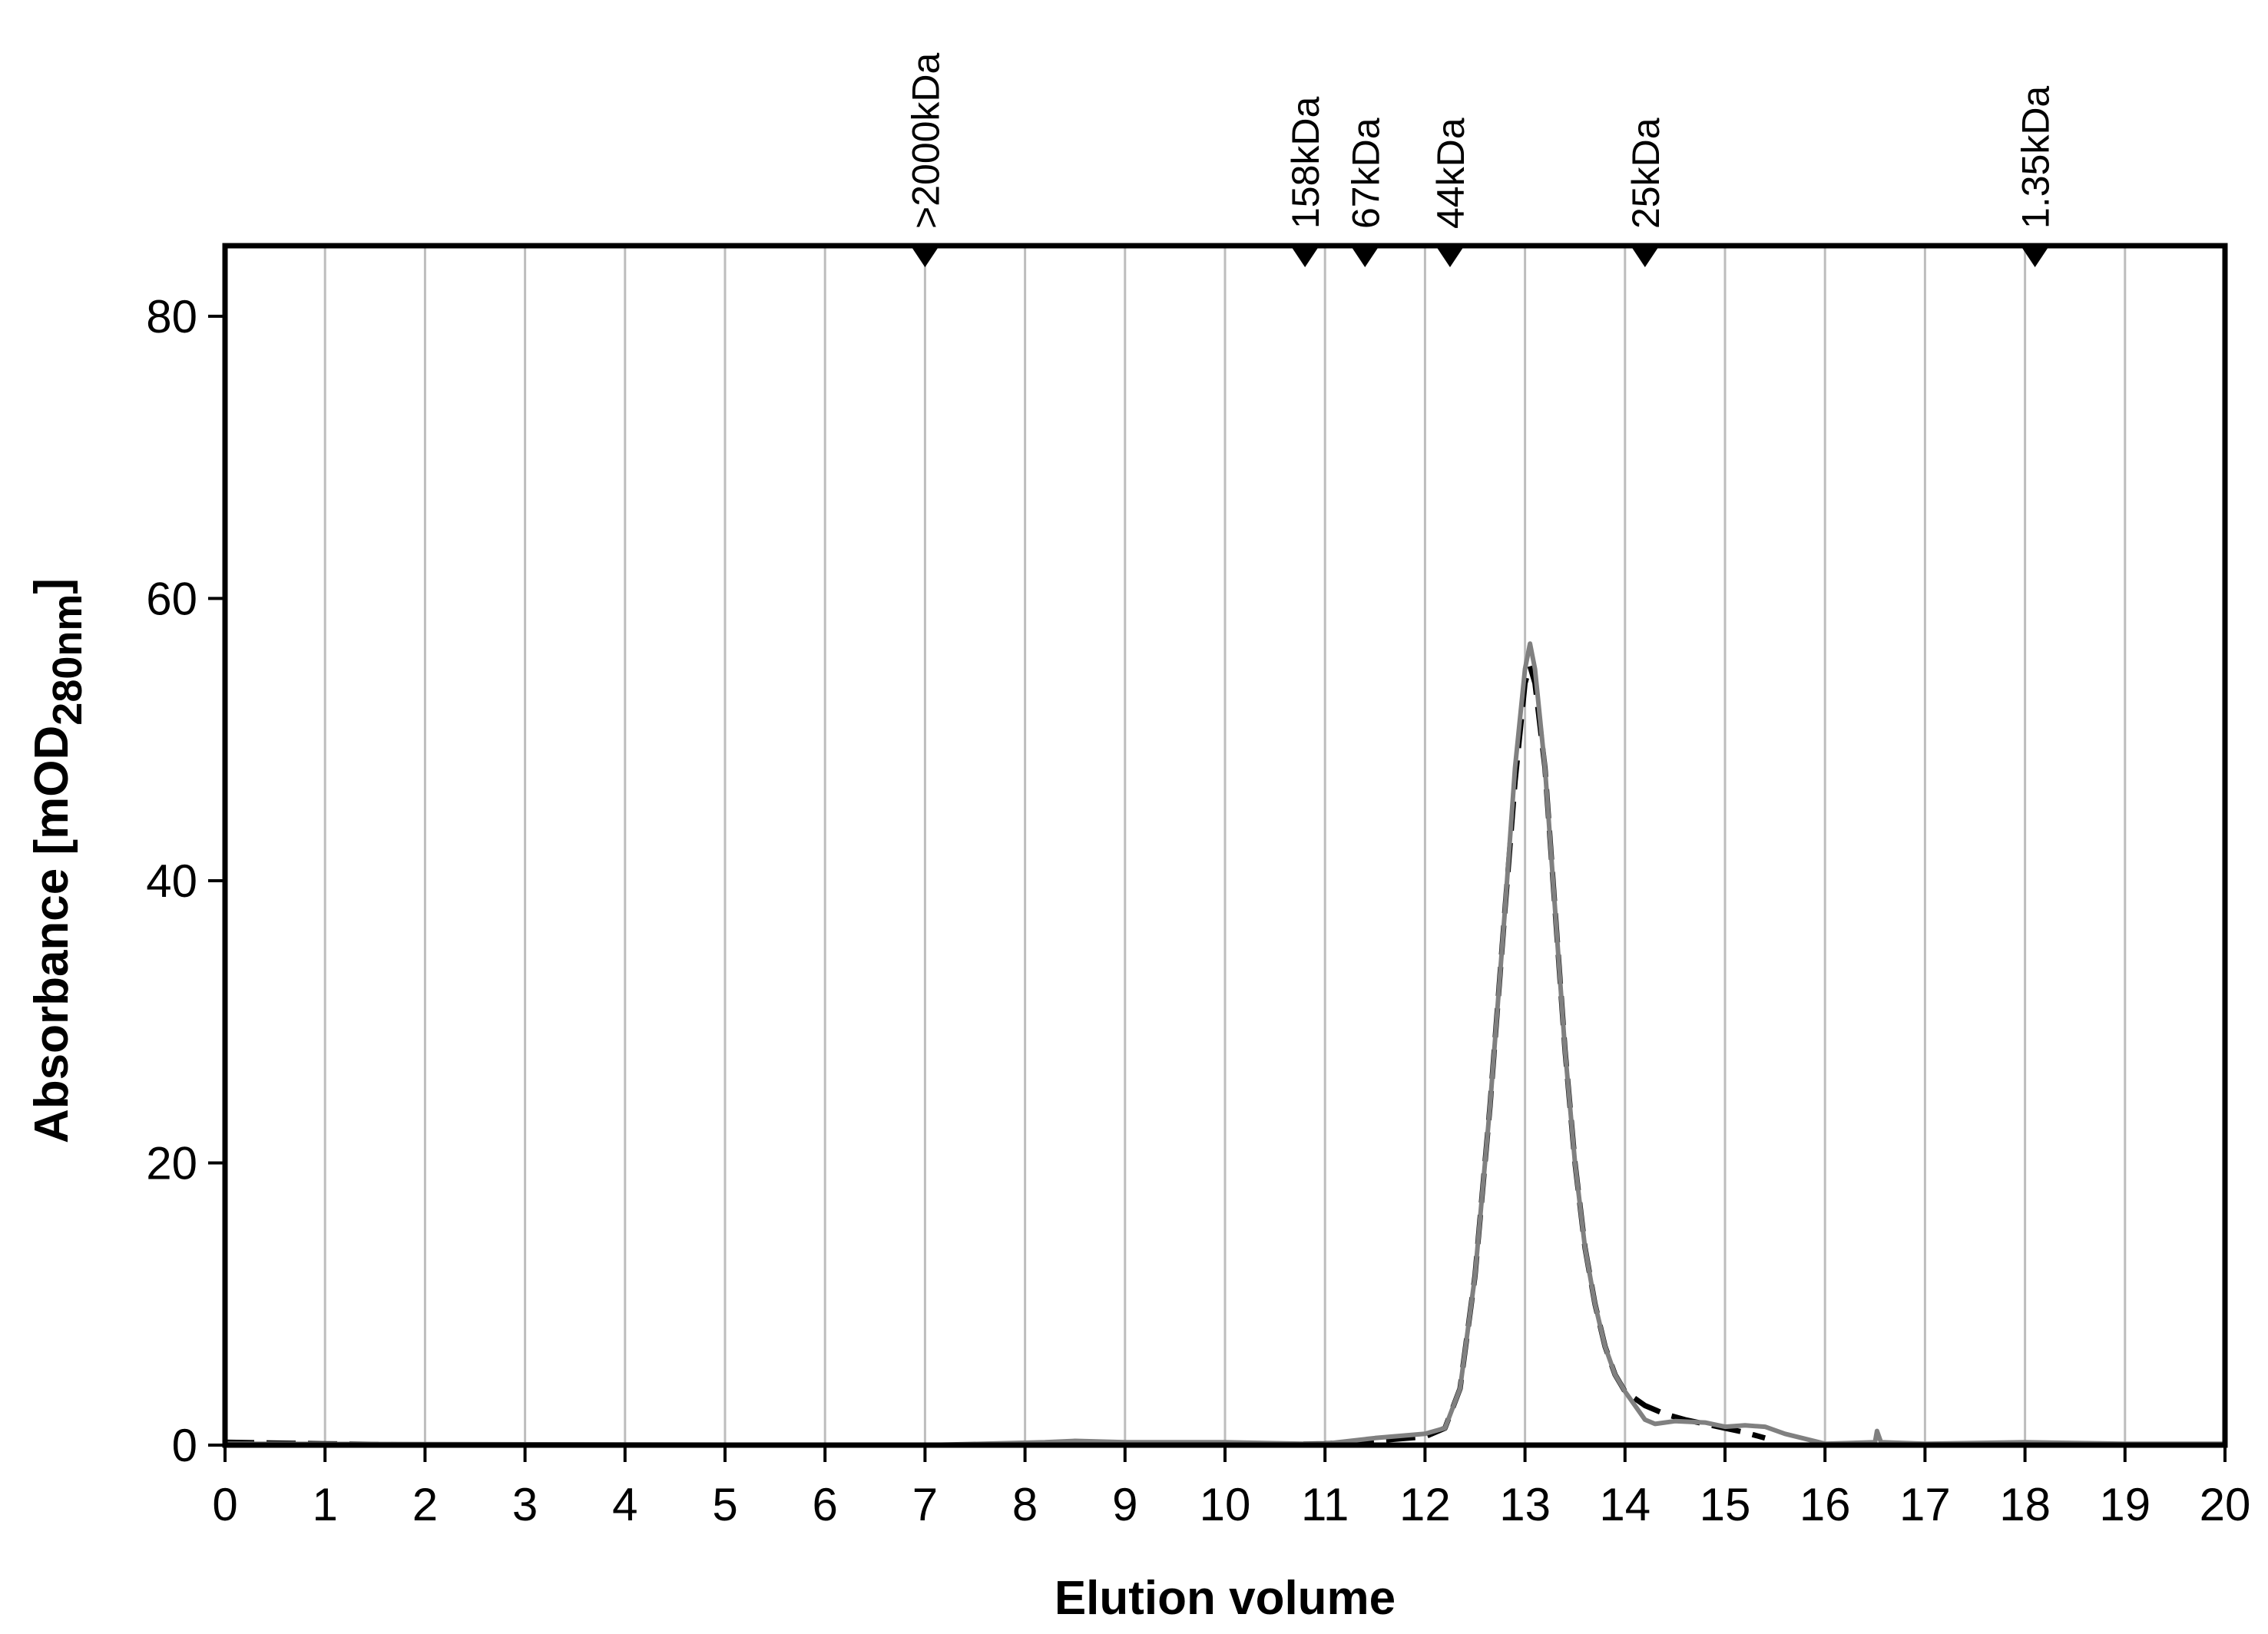 The image size is (2268, 1634). What do you see at coordinates (925, 1505) in the screenshot?
I see `x-tick-label-7: 7` at bounding box center [925, 1505].